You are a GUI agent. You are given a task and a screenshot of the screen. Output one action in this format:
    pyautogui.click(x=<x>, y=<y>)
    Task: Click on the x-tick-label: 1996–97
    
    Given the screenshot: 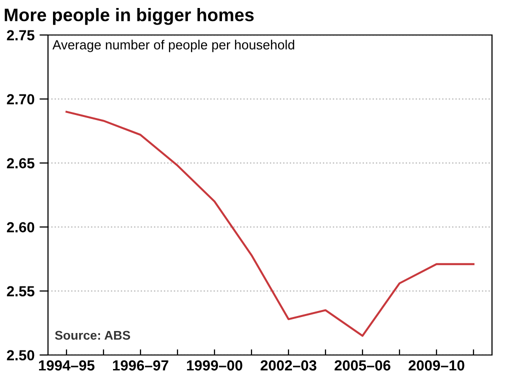 What is the action you would take?
    pyautogui.click(x=140, y=365)
    